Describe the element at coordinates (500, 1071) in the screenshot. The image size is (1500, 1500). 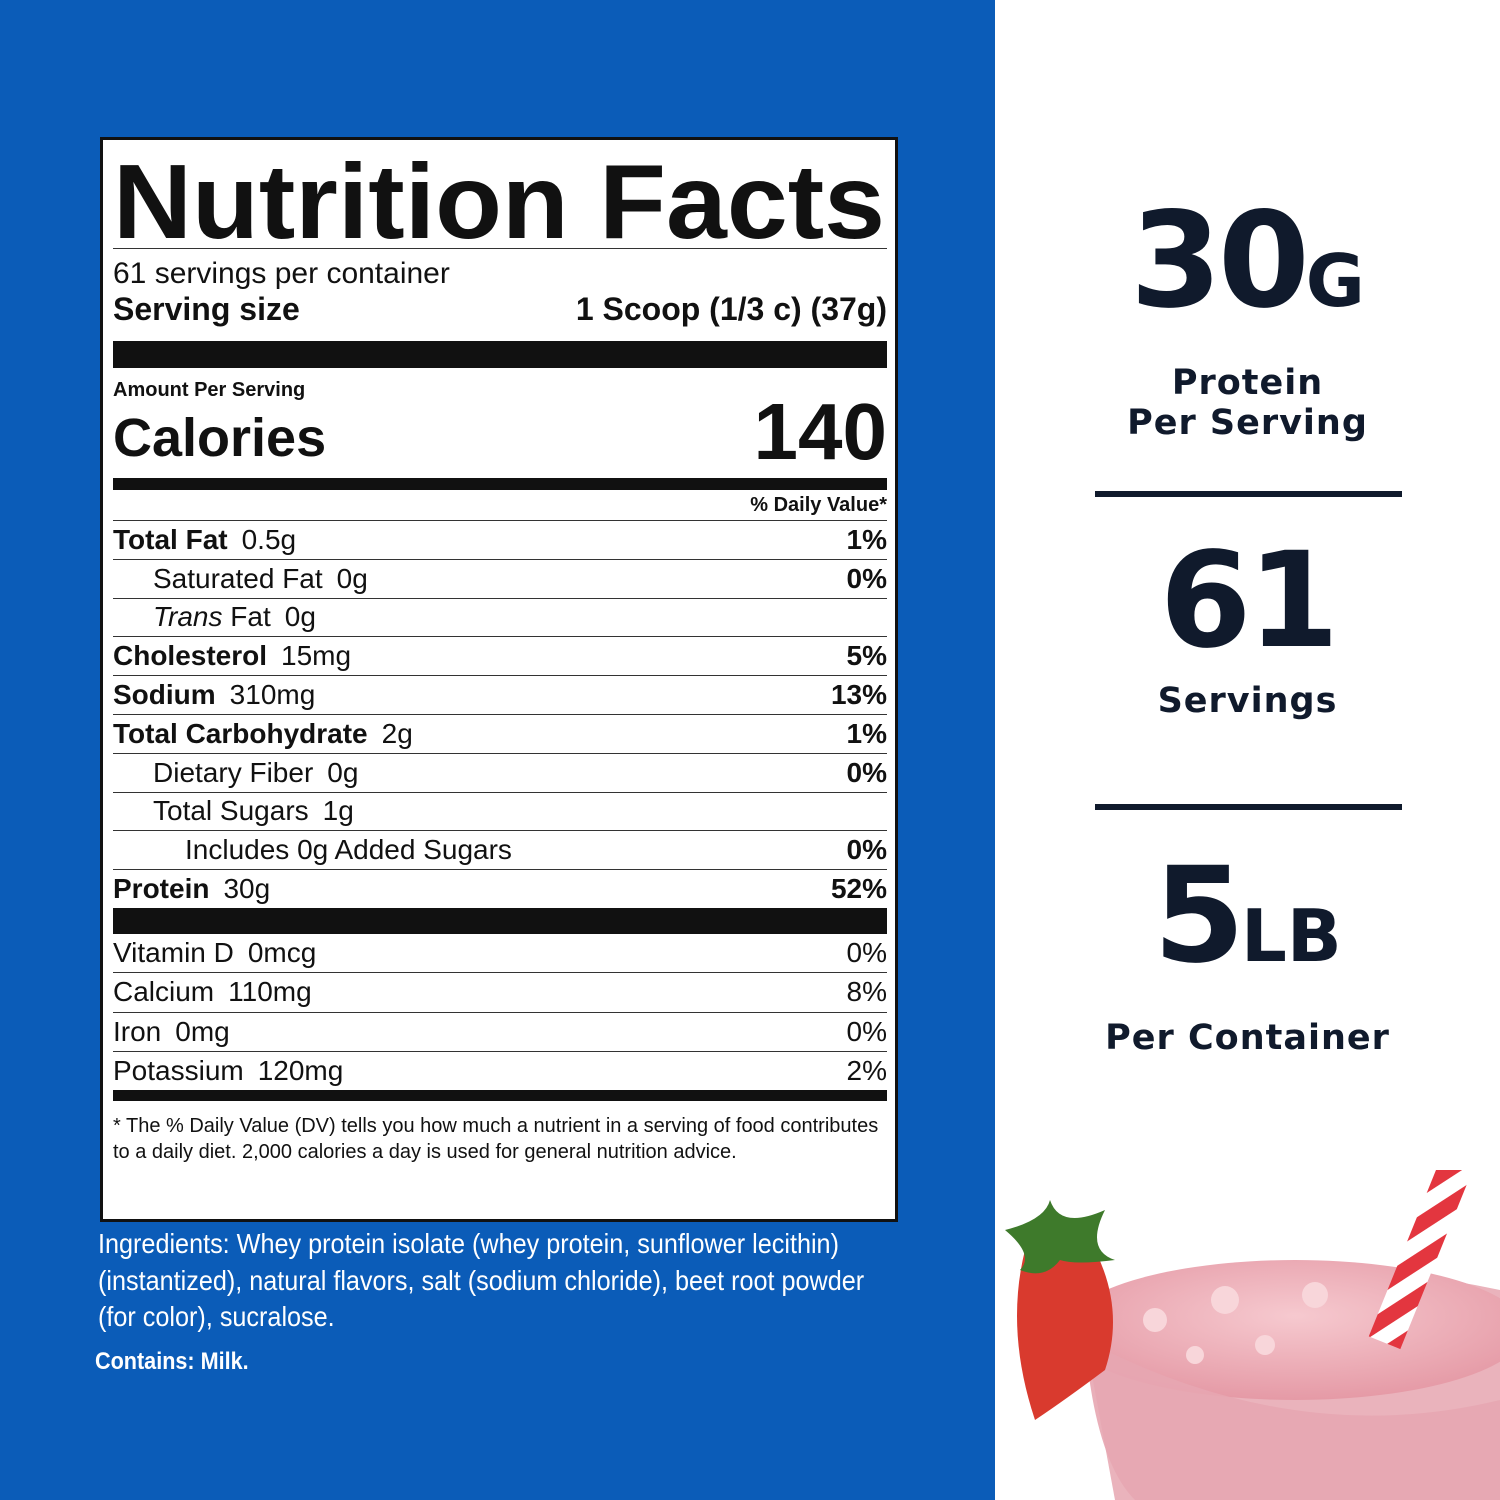
I see `vitamin-row: Potassium 120mg 2%` at that location.